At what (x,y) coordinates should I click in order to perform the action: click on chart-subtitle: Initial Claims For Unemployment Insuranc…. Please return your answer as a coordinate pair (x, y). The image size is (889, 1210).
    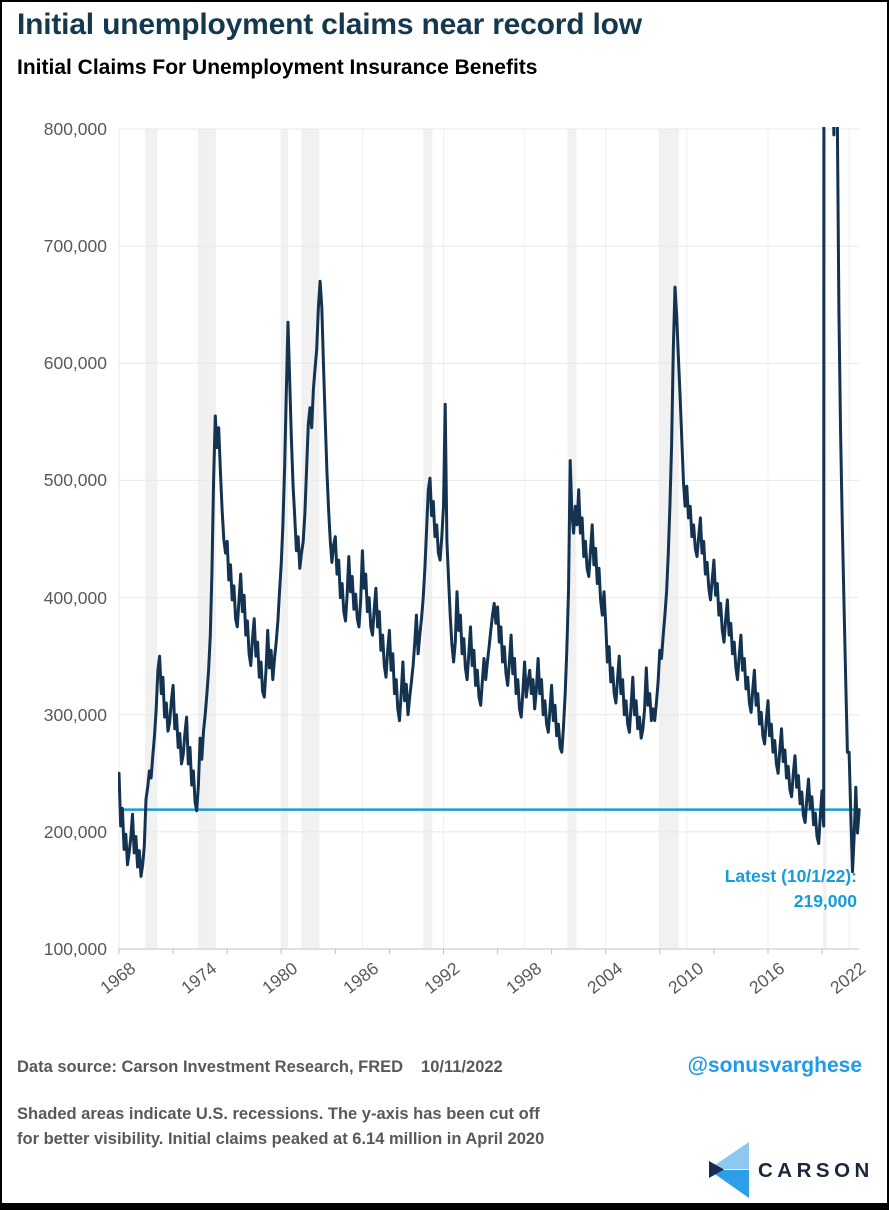
    Looking at the image, I should click on (277, 67).